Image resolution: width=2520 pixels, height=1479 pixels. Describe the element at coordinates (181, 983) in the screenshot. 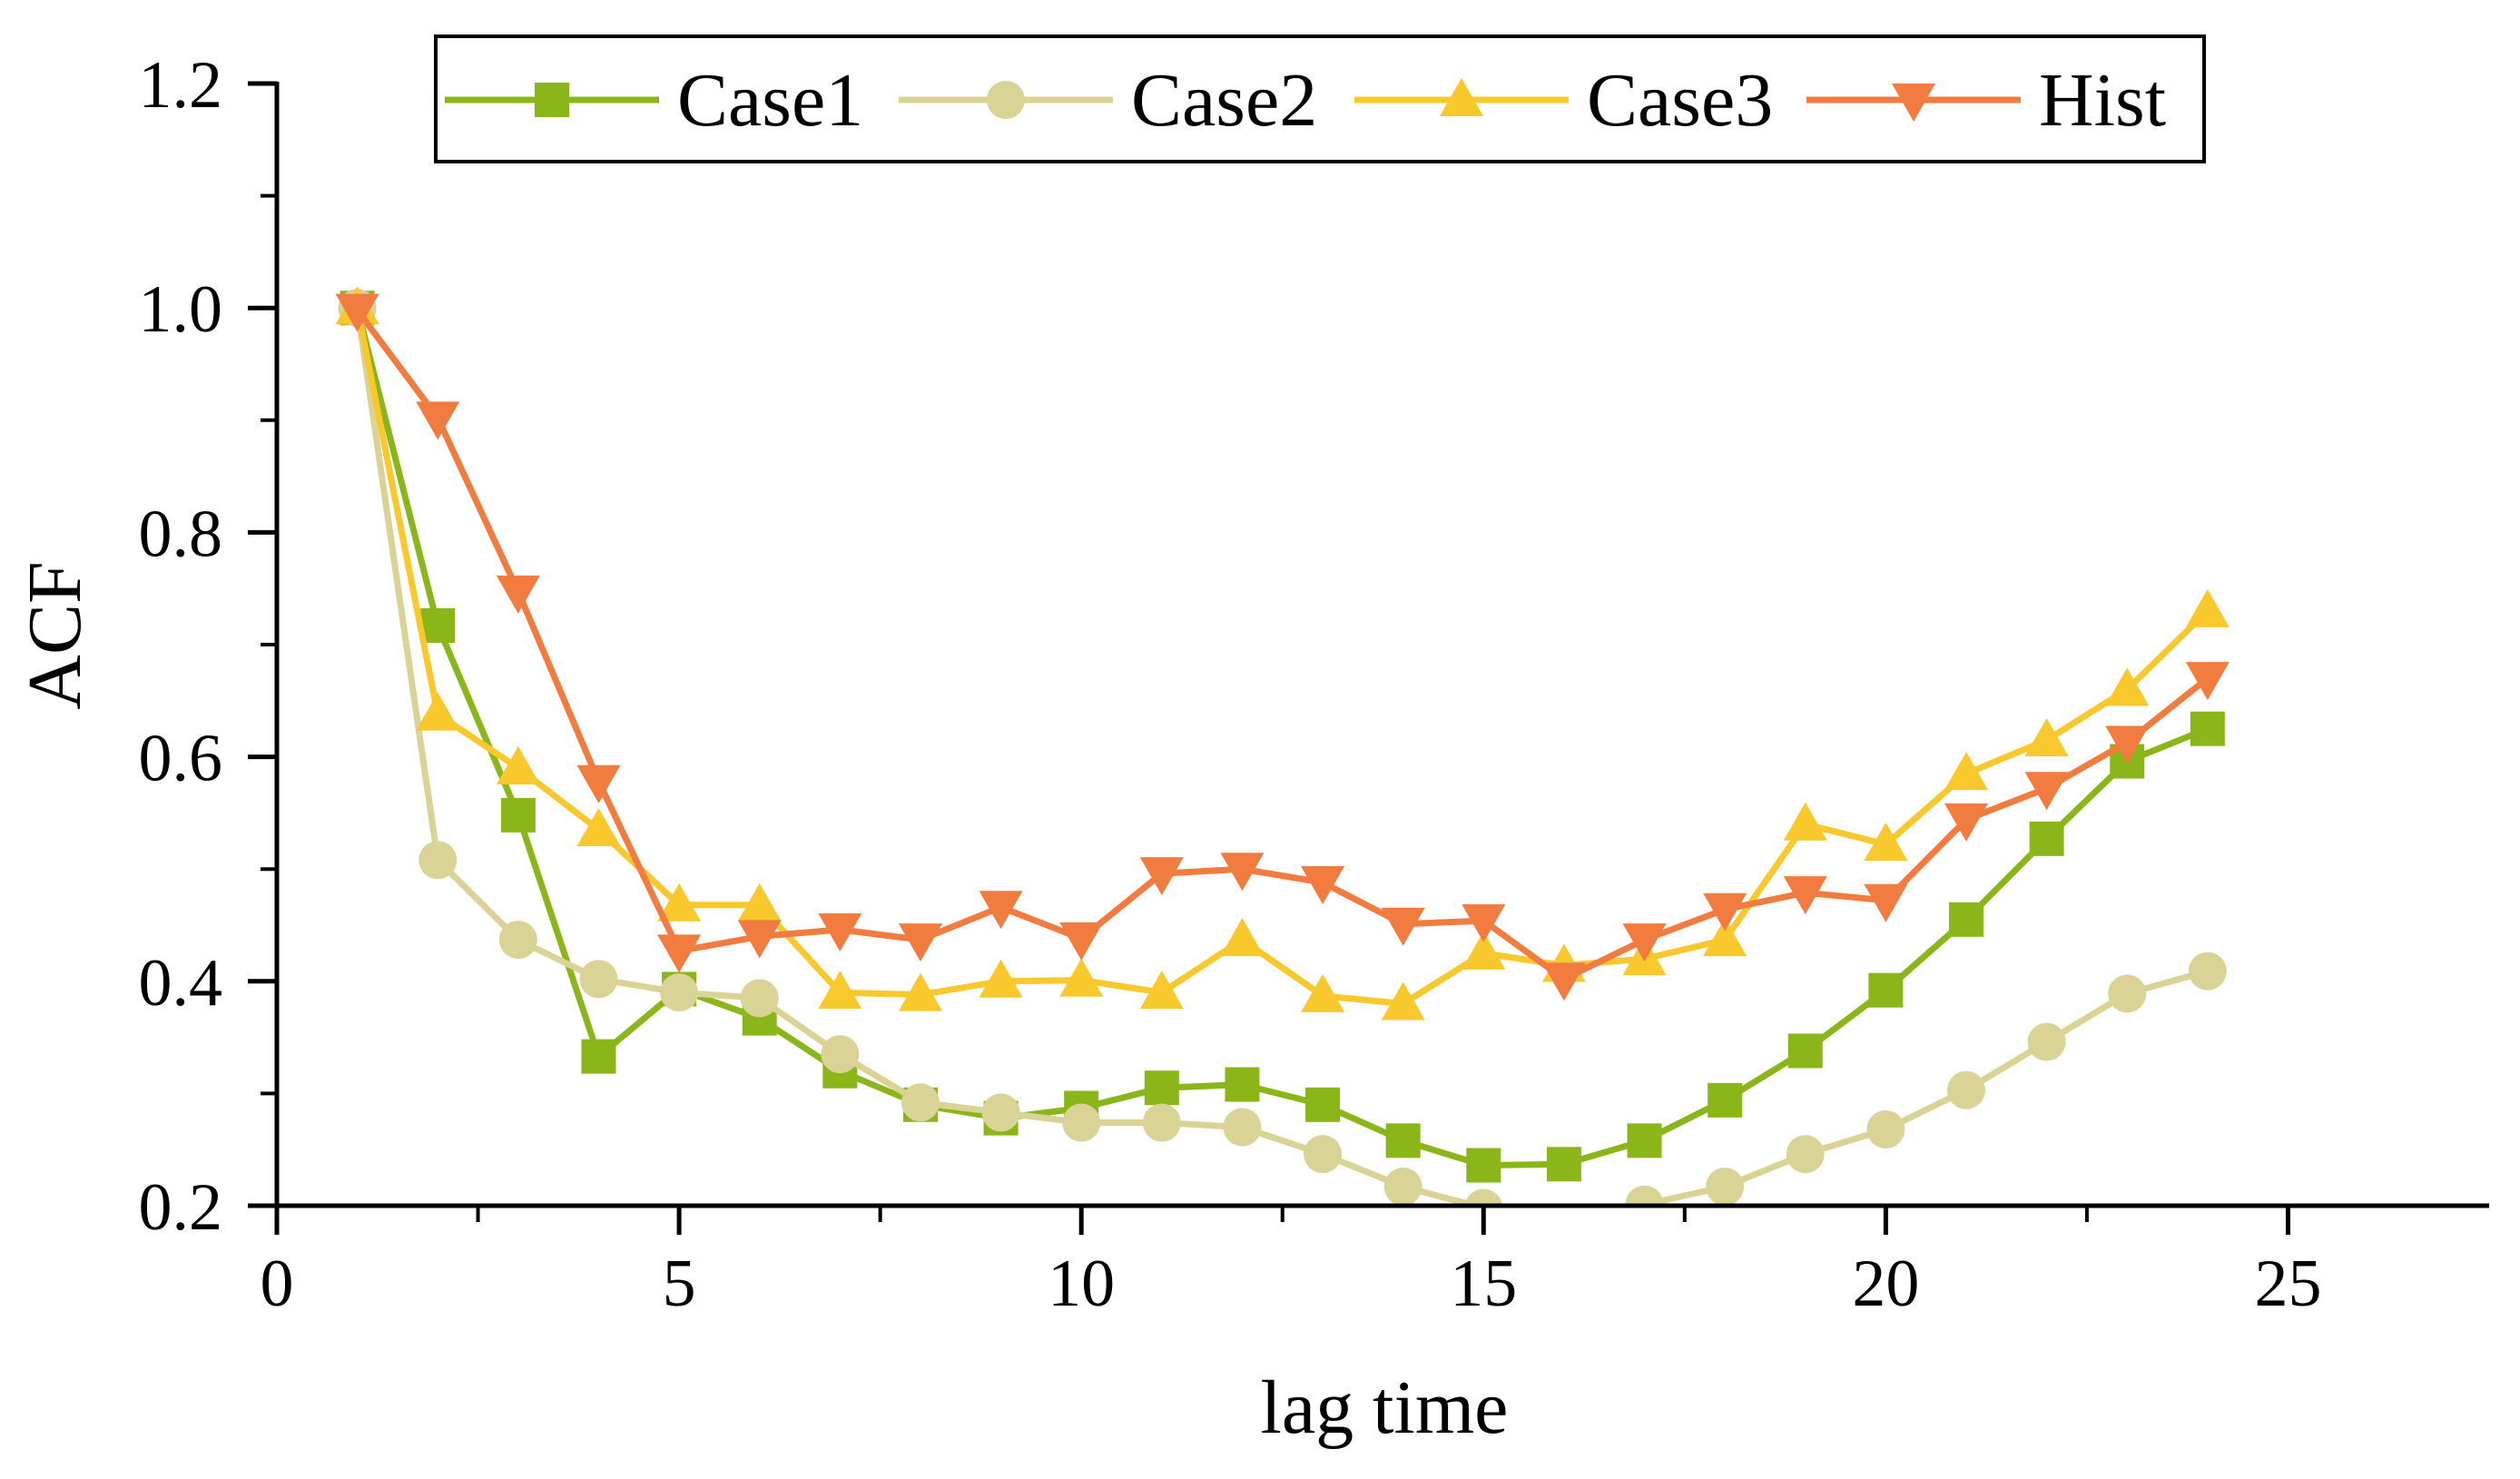

I see `y-tick-label: 0.4` at that location.